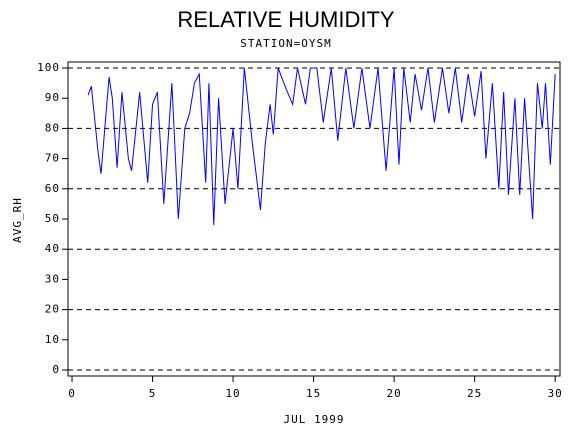  Describe the element at coordinates (232, 393) in the screenshot. I see `x-tick-label: 10` at that location.